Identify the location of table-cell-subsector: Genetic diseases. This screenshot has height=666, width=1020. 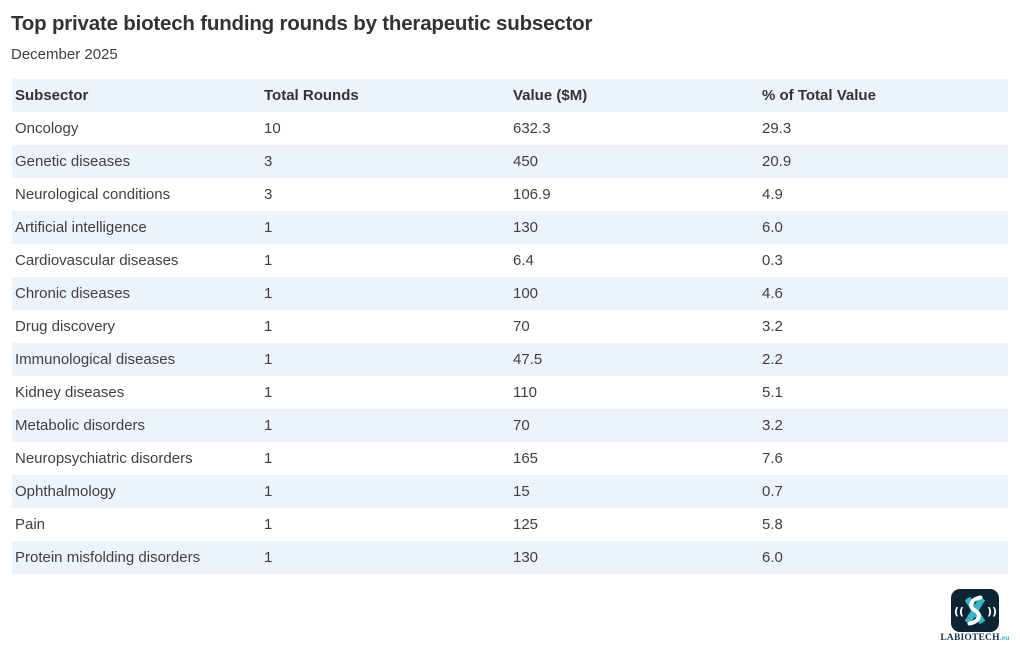
(136, 161).